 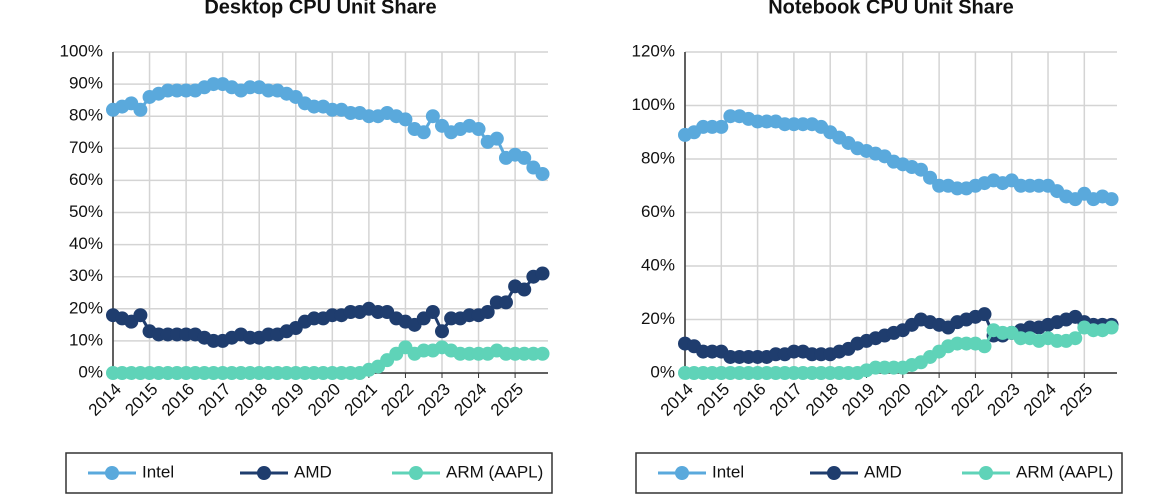 What do you see at coordinates (86, 275) in the screenshot?
I see `y-tick-label: 30%` at bounding box center [86, 275].